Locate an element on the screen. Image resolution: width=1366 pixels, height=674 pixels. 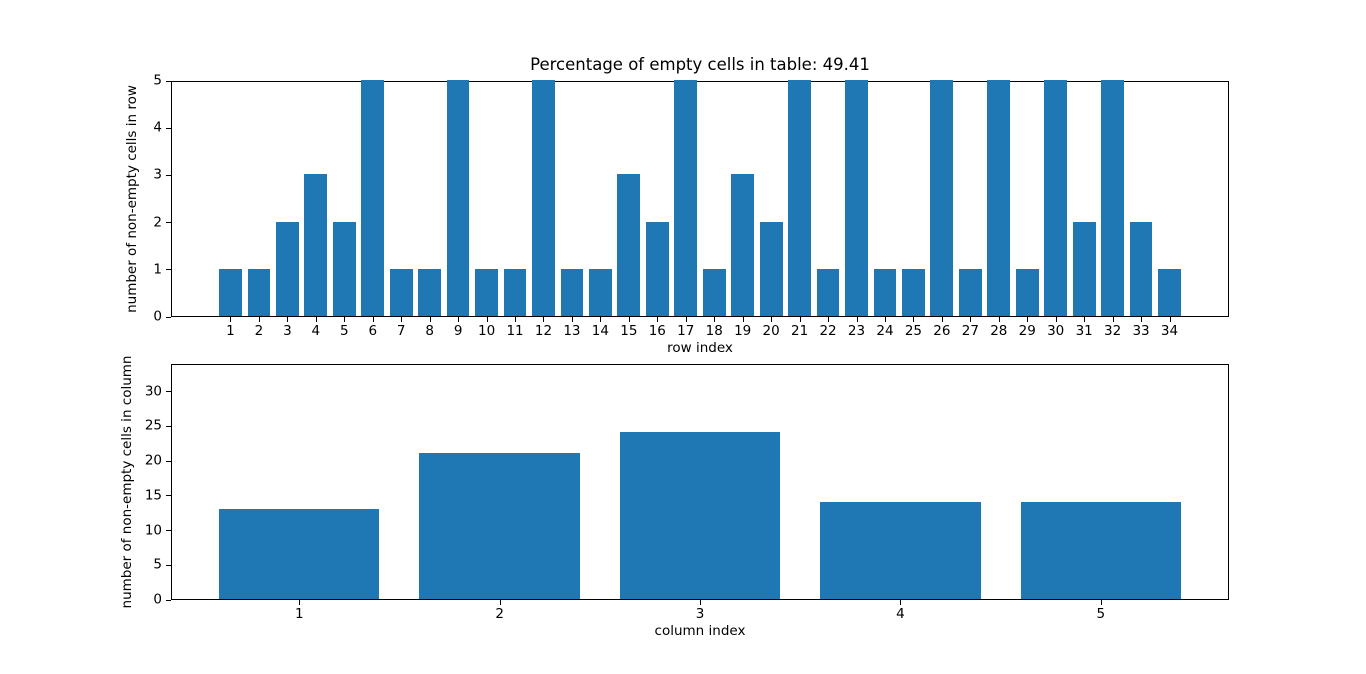
x-tick-label: 19 is located at coordinates (743, 331).